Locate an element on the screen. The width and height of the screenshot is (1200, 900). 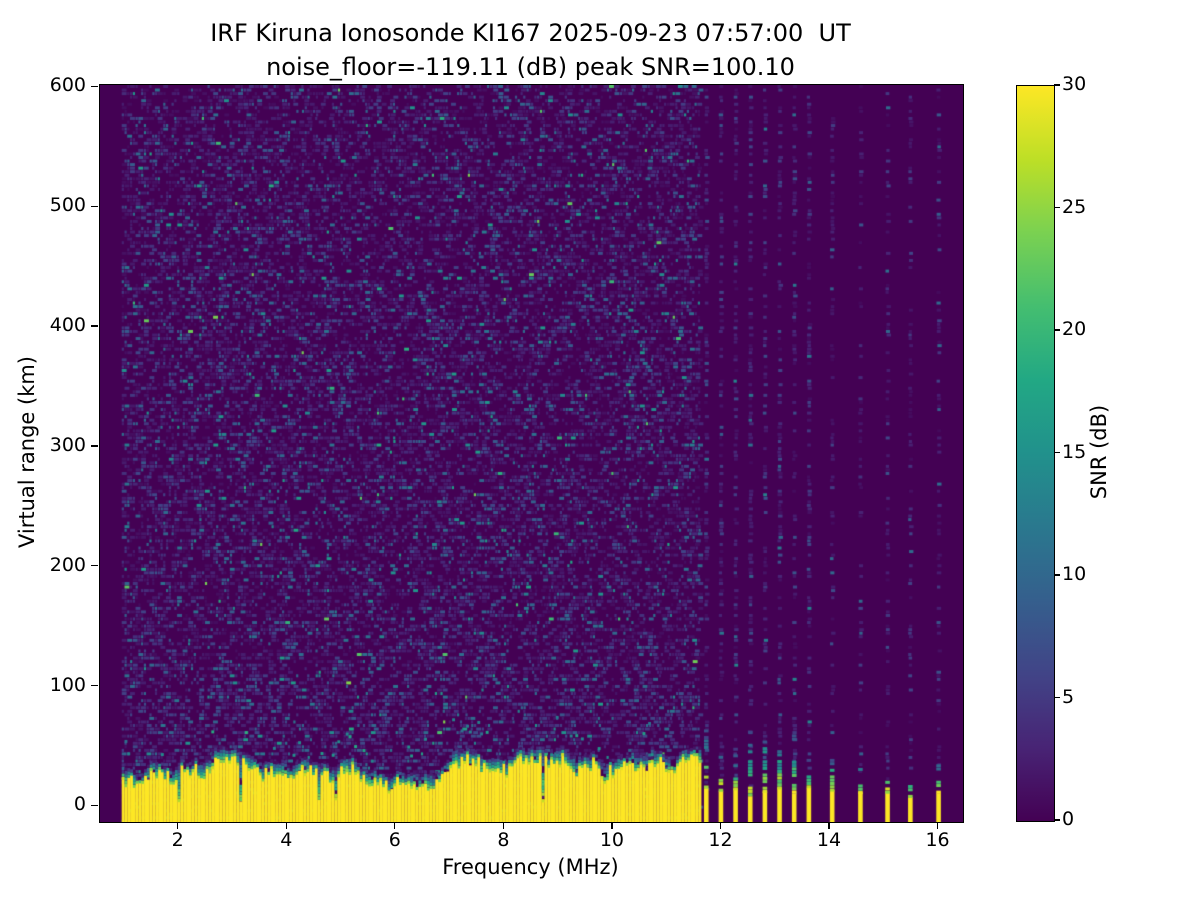
colorbar-tick-label: 20 is located at coordinates (1074, 329).